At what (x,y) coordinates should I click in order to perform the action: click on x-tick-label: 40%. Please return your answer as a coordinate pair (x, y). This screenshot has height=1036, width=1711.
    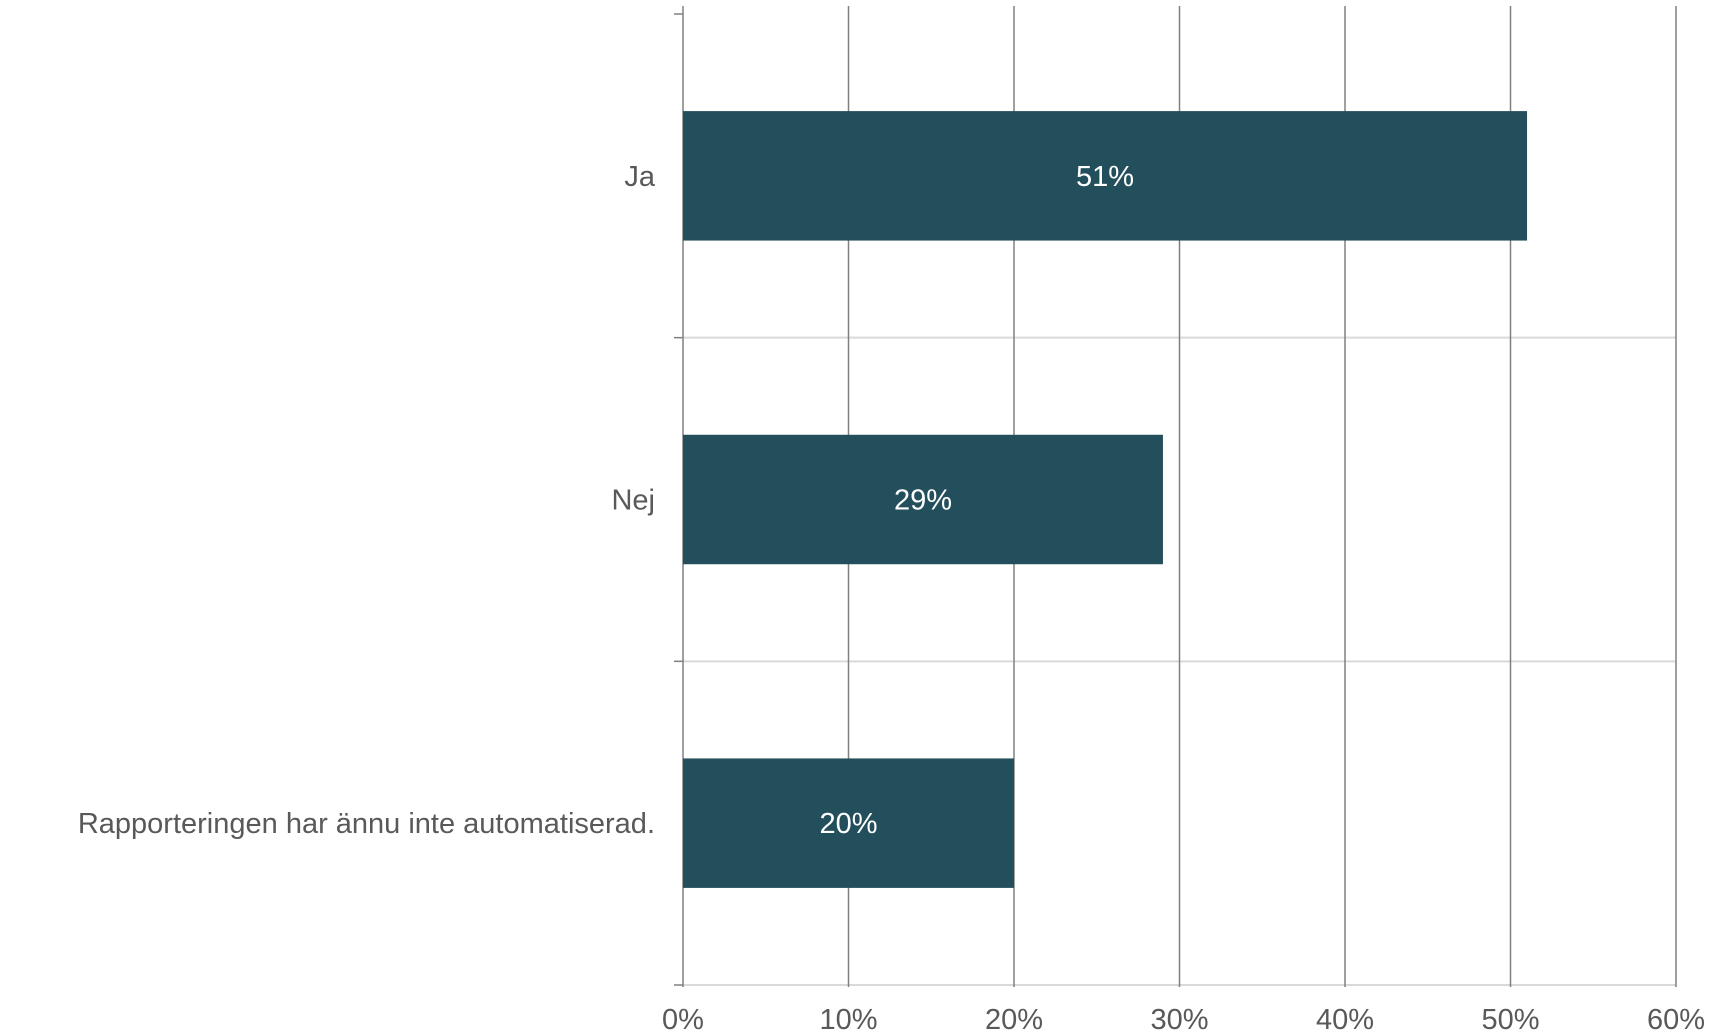
    Looking at the image, I should click on (1345, 1020).